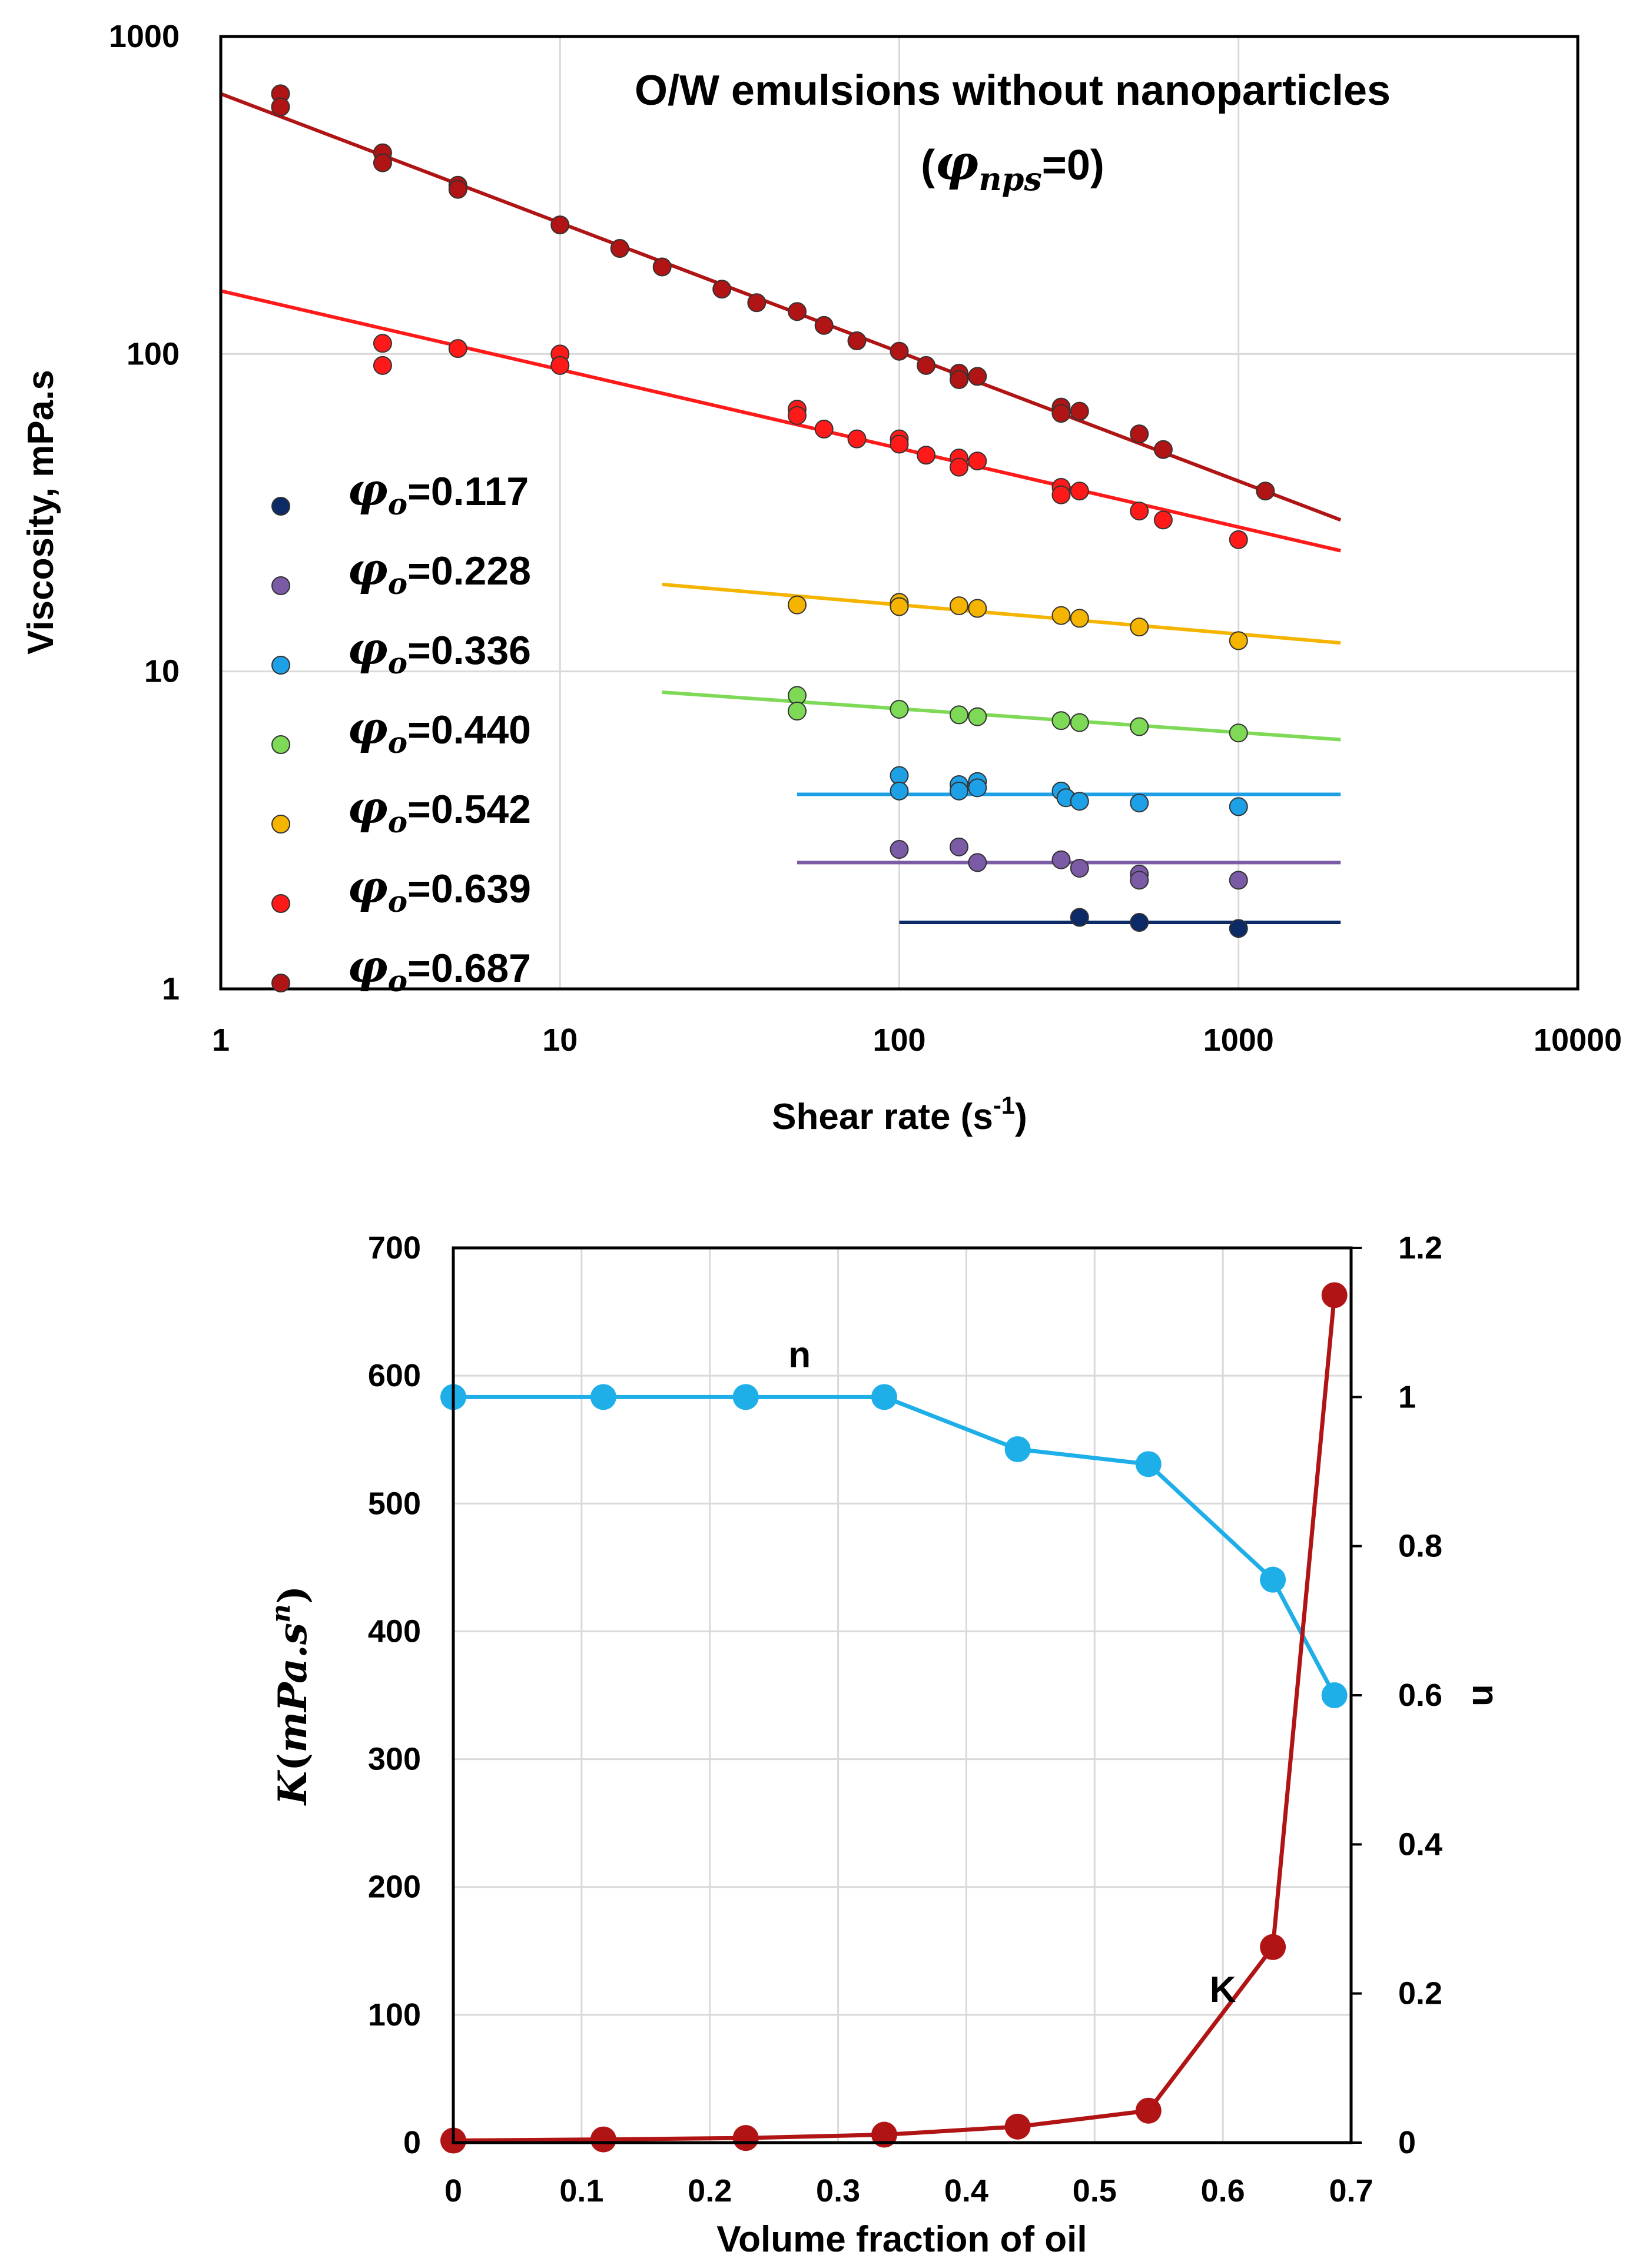 This screenshot has height=2268, width=1649. Describe the element at coordinates (1420, 1695) in the screenshot. I see `n-y-tick-label: 0.6` at that location.